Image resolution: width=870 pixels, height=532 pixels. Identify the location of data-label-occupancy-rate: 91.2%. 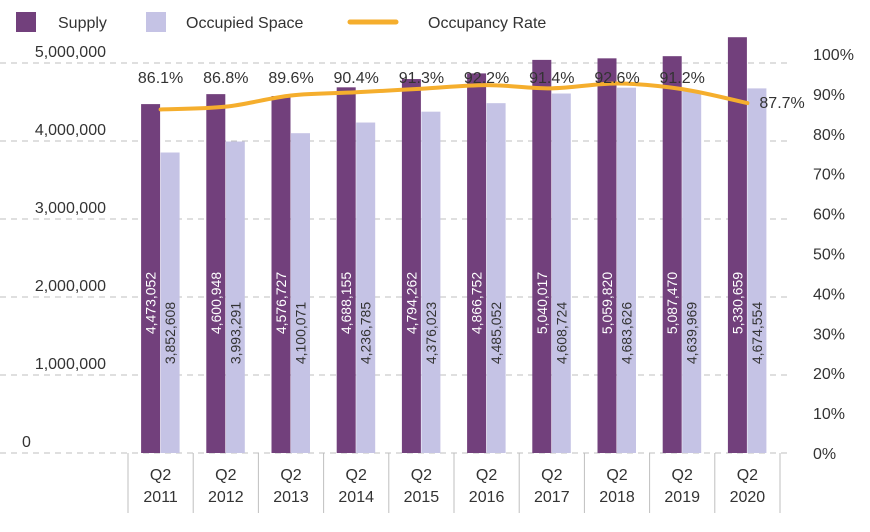
(682, 78).